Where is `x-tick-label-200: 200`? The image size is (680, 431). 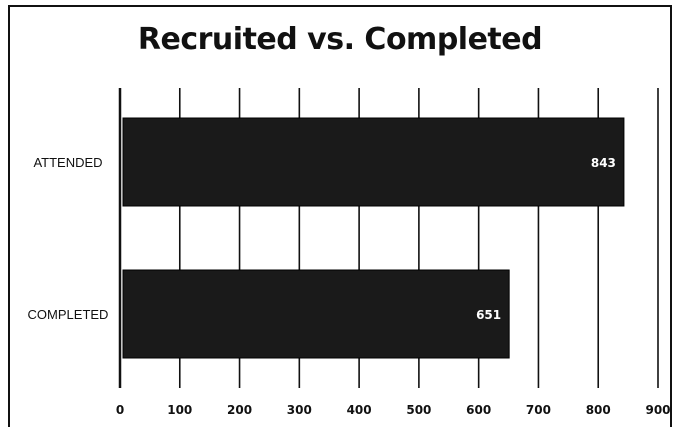
x-tick-label-200: 200 is located at coordinates (239, 410).